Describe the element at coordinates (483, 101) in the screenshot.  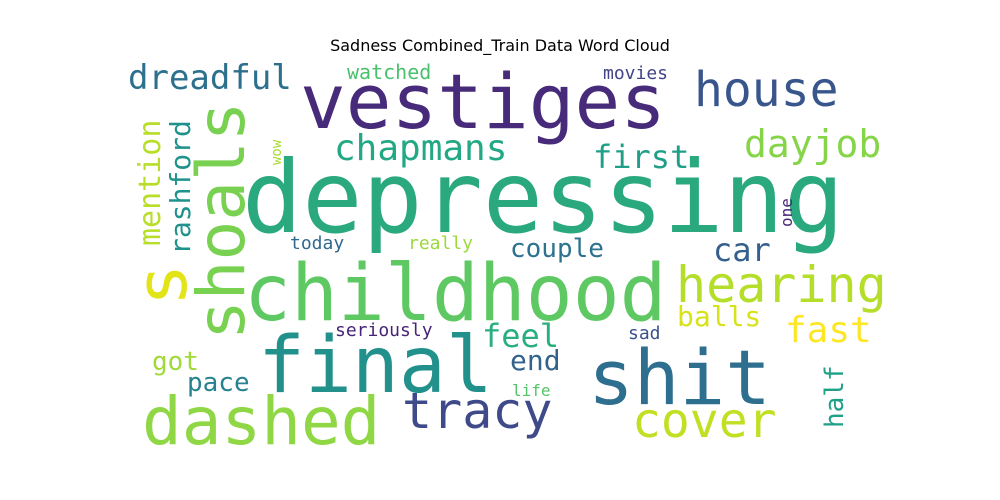
I see `word-vestiges: vestiges` at that location.